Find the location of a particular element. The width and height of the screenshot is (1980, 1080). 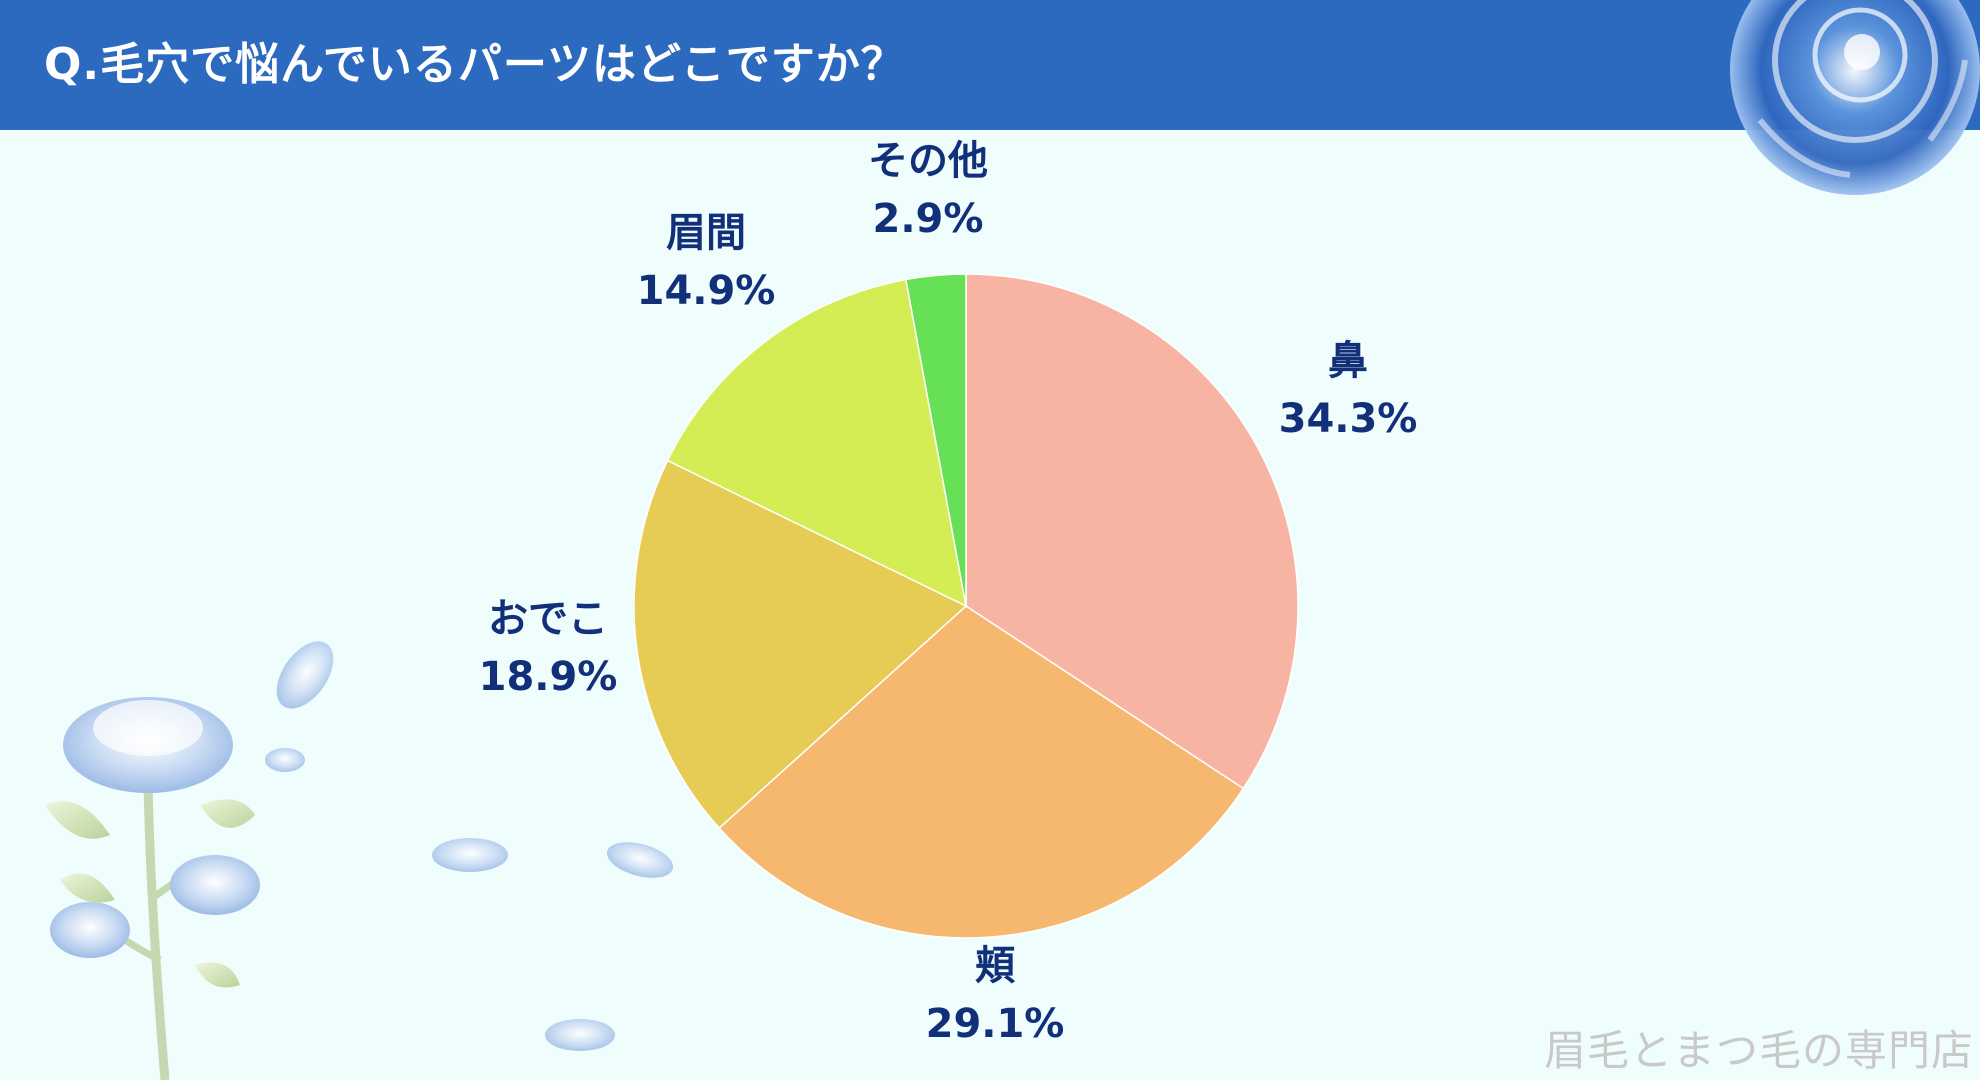

title-banner: Q.毛穴で悩んでいるパーツはどこですか？ is located at coordinates (990, 65).